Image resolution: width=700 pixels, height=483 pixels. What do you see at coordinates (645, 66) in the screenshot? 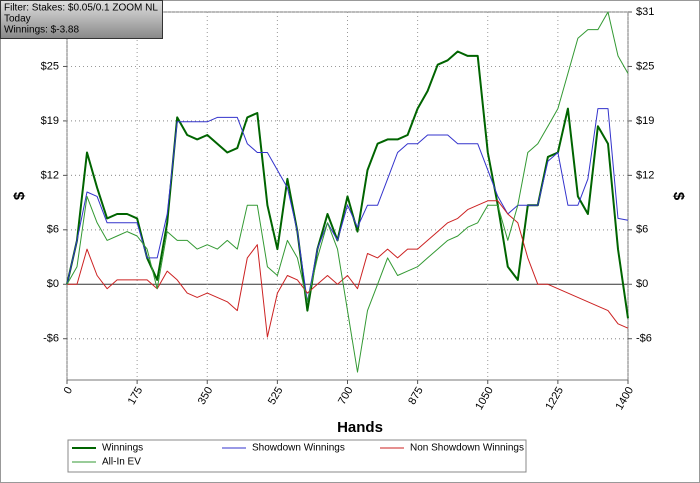
I see `y2-tick-label: $25` at bounding box center [645, 66].